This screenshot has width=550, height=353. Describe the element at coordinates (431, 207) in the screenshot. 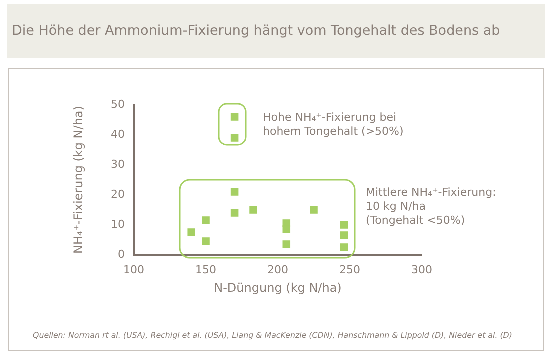

I see `annotation: Mittlere NH₄⁺-Fixierung: 10 kg N/ha (Tongehalt <50%)` at that location.